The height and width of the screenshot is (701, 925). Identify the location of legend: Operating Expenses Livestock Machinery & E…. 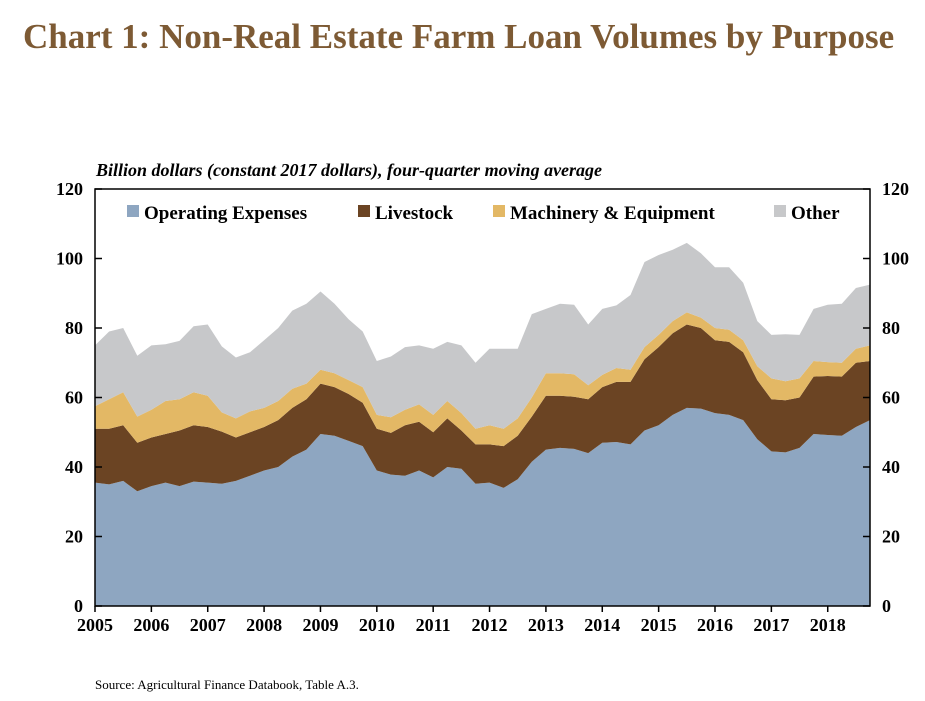
(483, 213).